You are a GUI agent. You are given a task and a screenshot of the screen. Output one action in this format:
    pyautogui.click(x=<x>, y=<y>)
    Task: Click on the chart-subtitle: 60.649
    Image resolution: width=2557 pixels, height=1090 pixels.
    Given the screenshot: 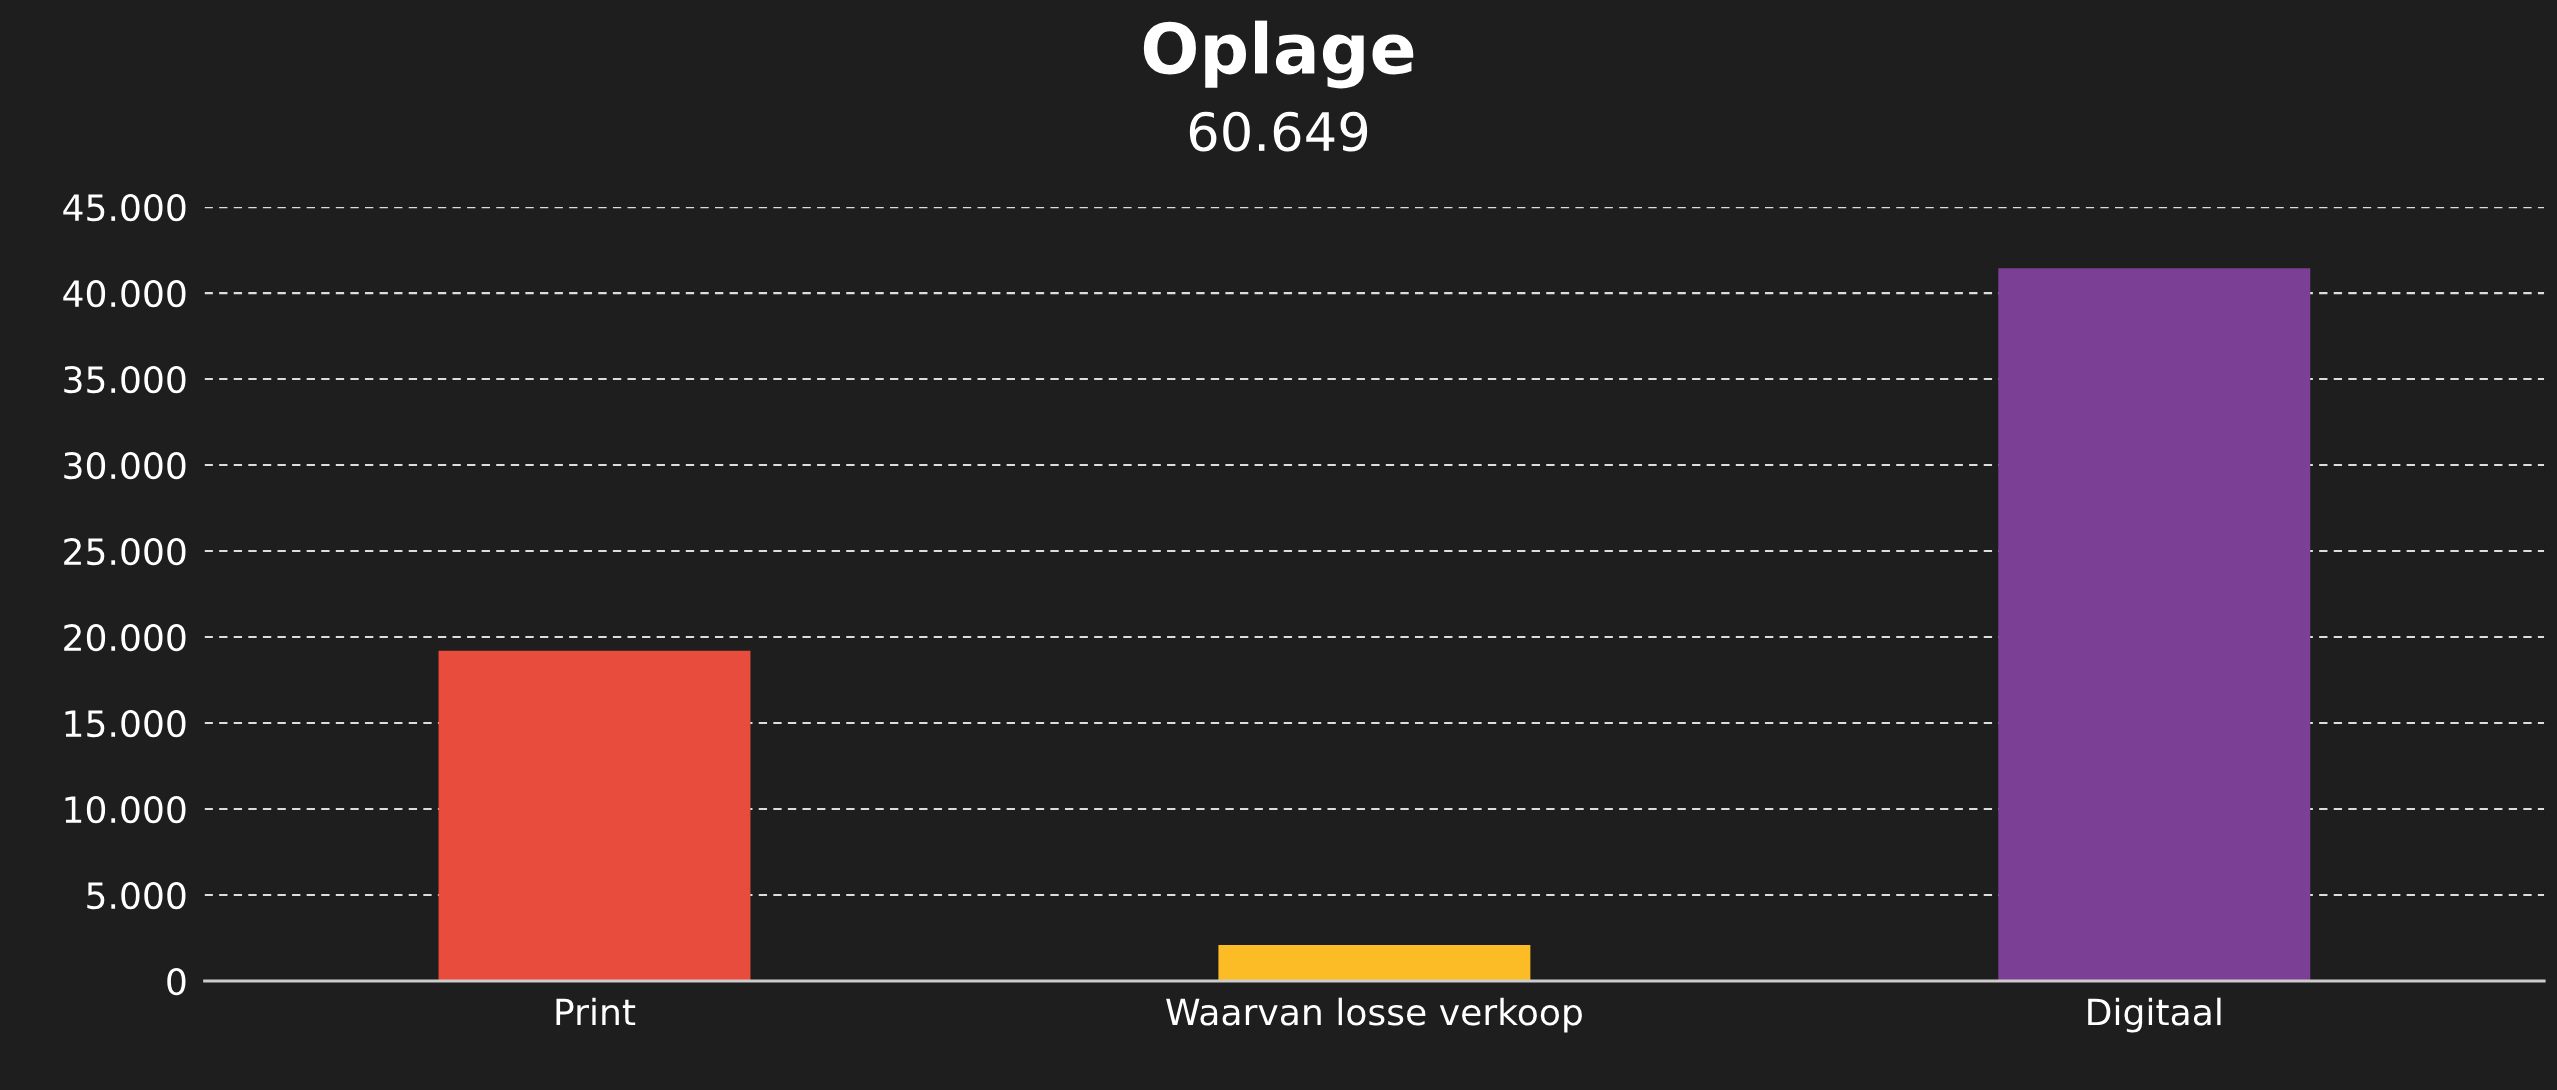 What is the action you would take?
    pyautogui.click(x=1278, y=131)
    